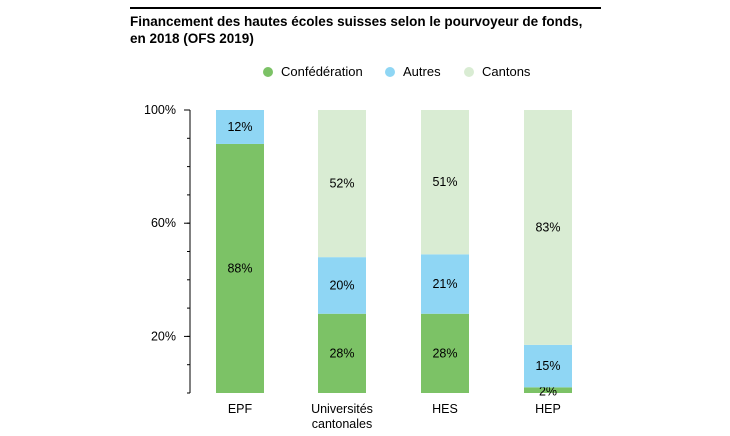 This screenshot has width=730, height=436. I want to click on legend-swatch-cantons, so click(469, 71).